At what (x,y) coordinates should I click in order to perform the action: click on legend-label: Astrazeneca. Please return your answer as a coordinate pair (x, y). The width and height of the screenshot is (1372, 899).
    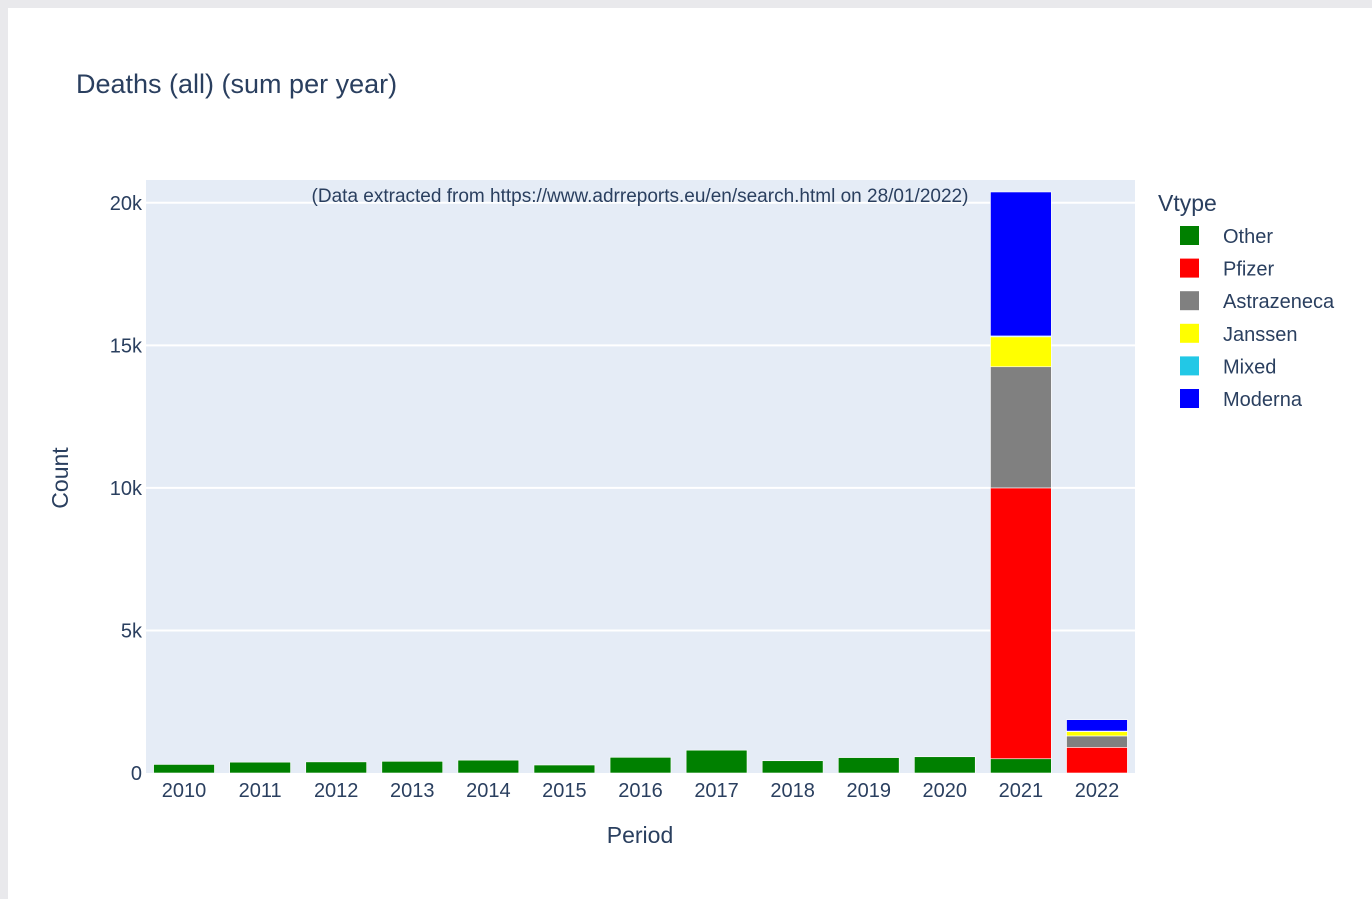
    Looking at the image, I should click on (1279, 302).